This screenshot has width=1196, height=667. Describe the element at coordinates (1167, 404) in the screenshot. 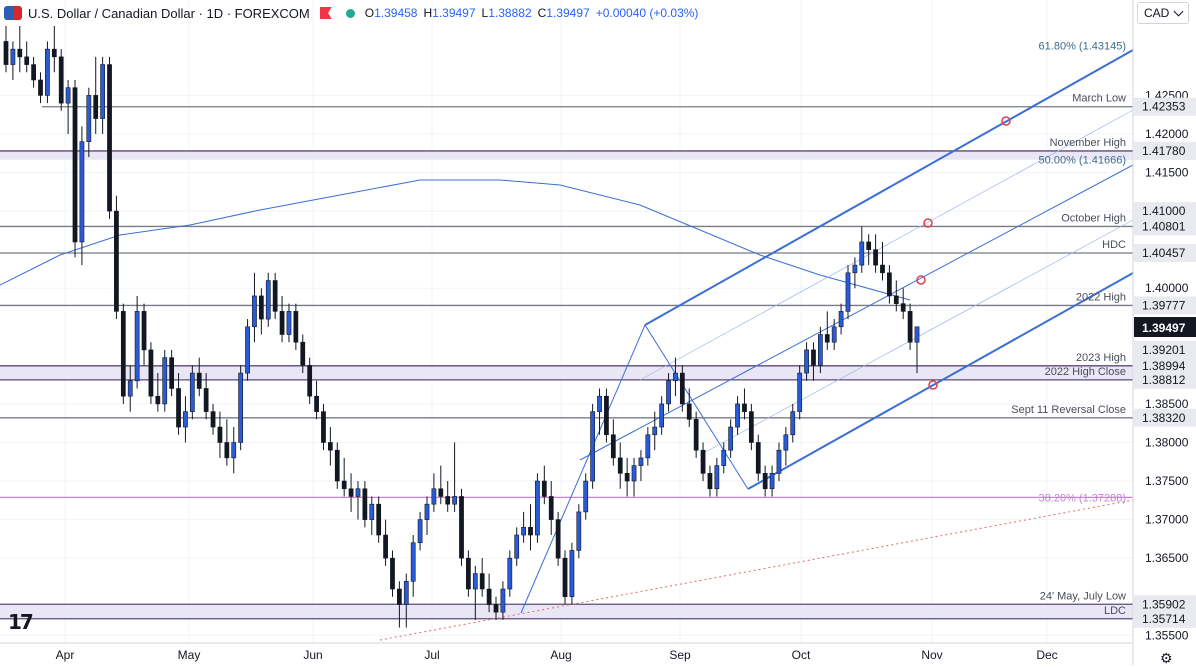

I see `y-tick-label: 1.38500` at that location.